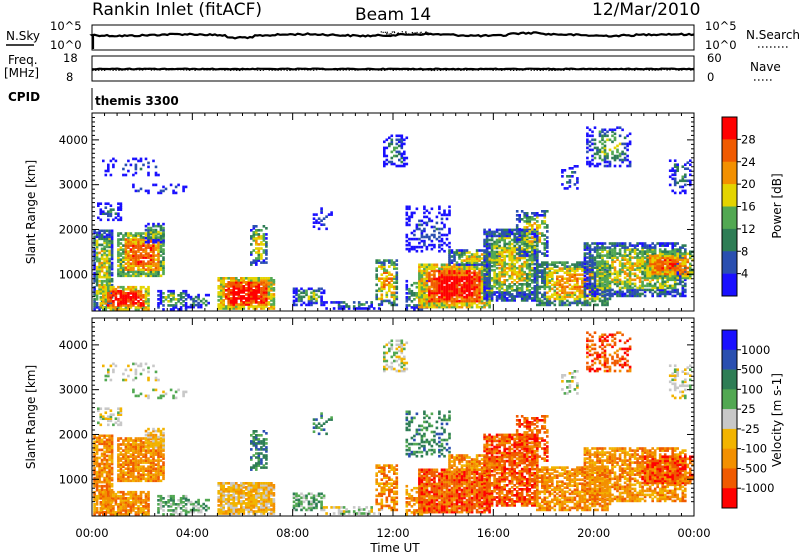 The height and width of the screenshot is (554, 800). Describe the element at coordinates (392, 40) in the screenshot. I see `noise-sky-series` at that location.